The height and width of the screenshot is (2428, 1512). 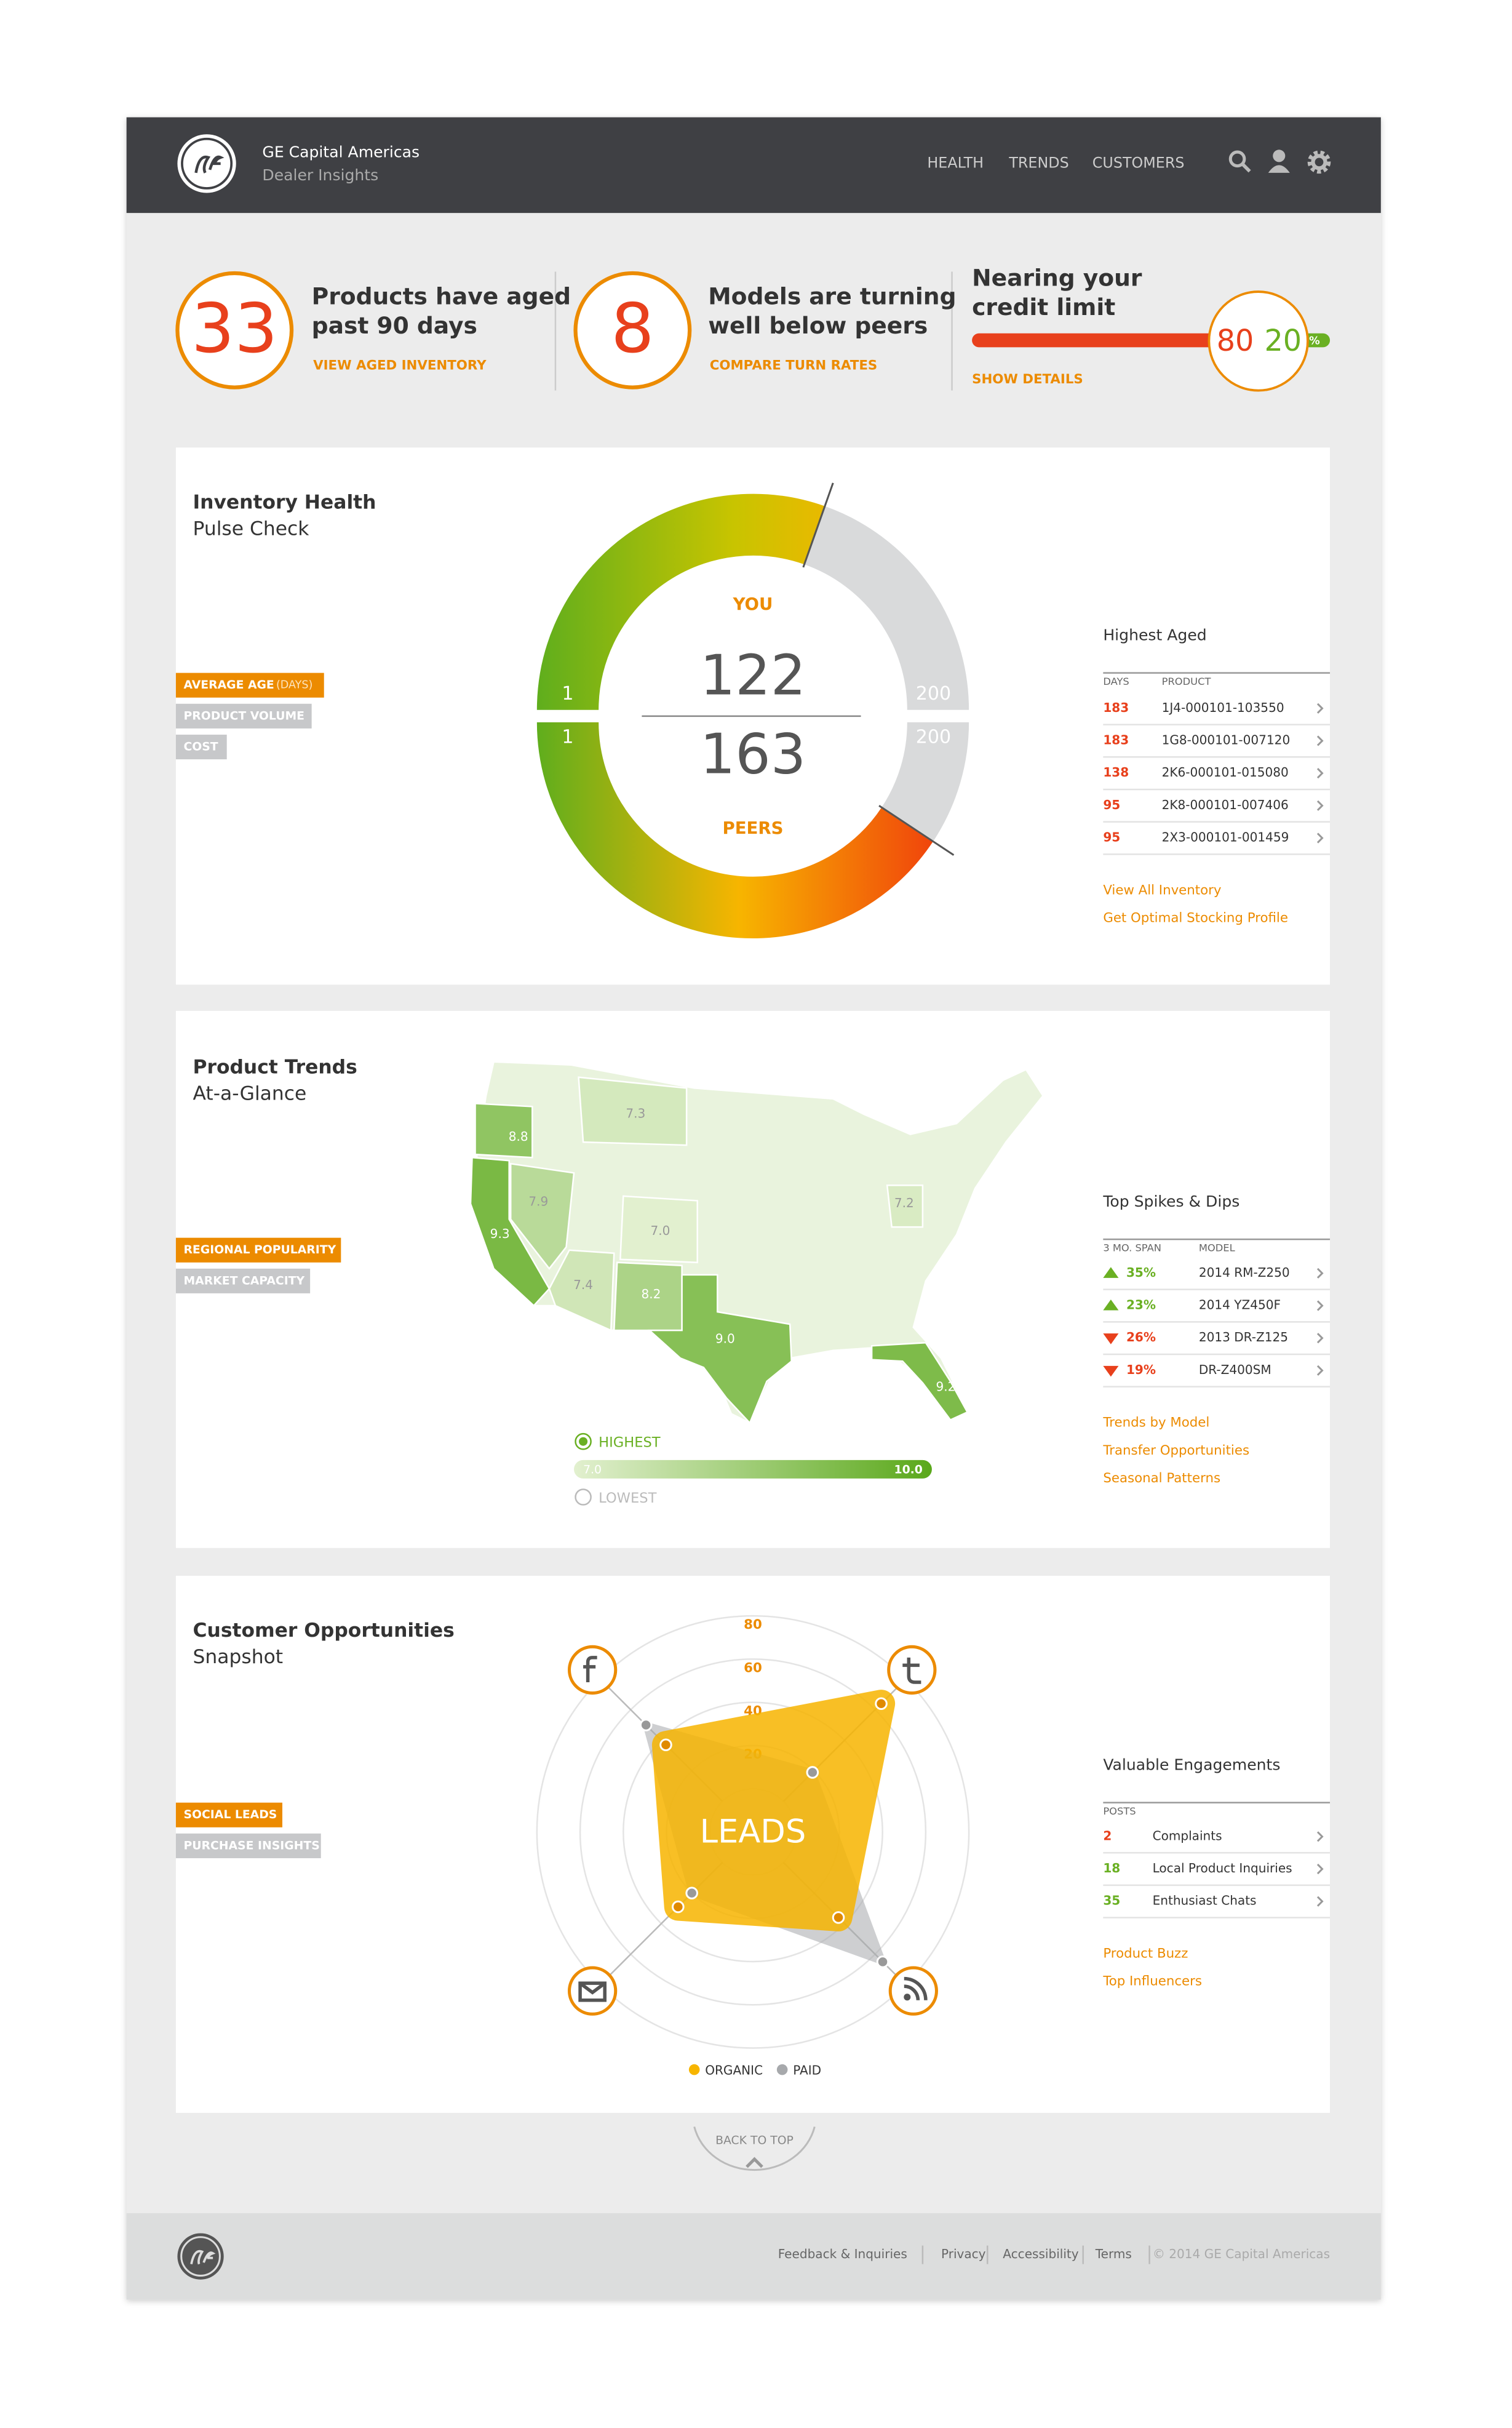 I want to click on legend-label: PAID, so click(x=807, y=2070).